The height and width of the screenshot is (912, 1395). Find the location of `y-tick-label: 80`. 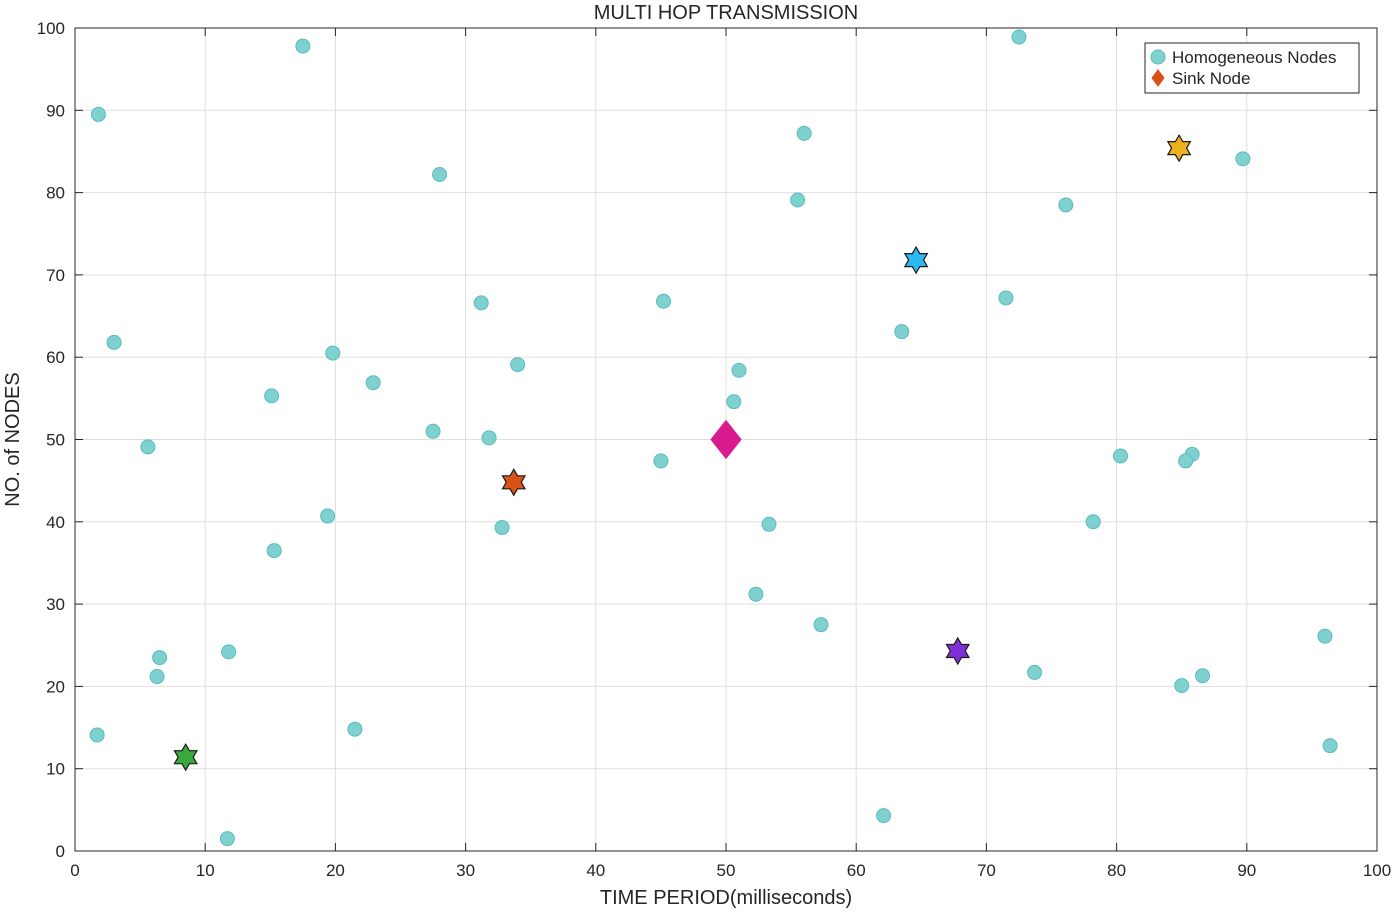

y-tick-label: 80 is located at coordinates (55, 193).